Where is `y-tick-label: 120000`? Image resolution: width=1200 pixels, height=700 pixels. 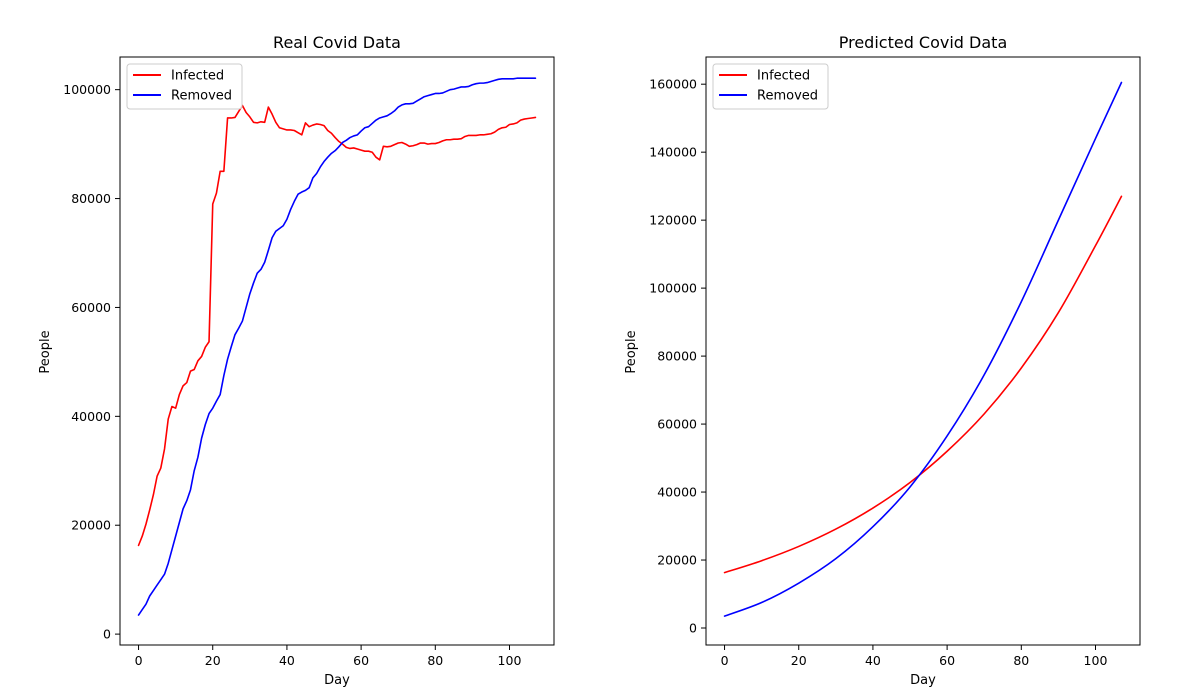 y-tick-label: 120000 is located at coordinates (673, 220).